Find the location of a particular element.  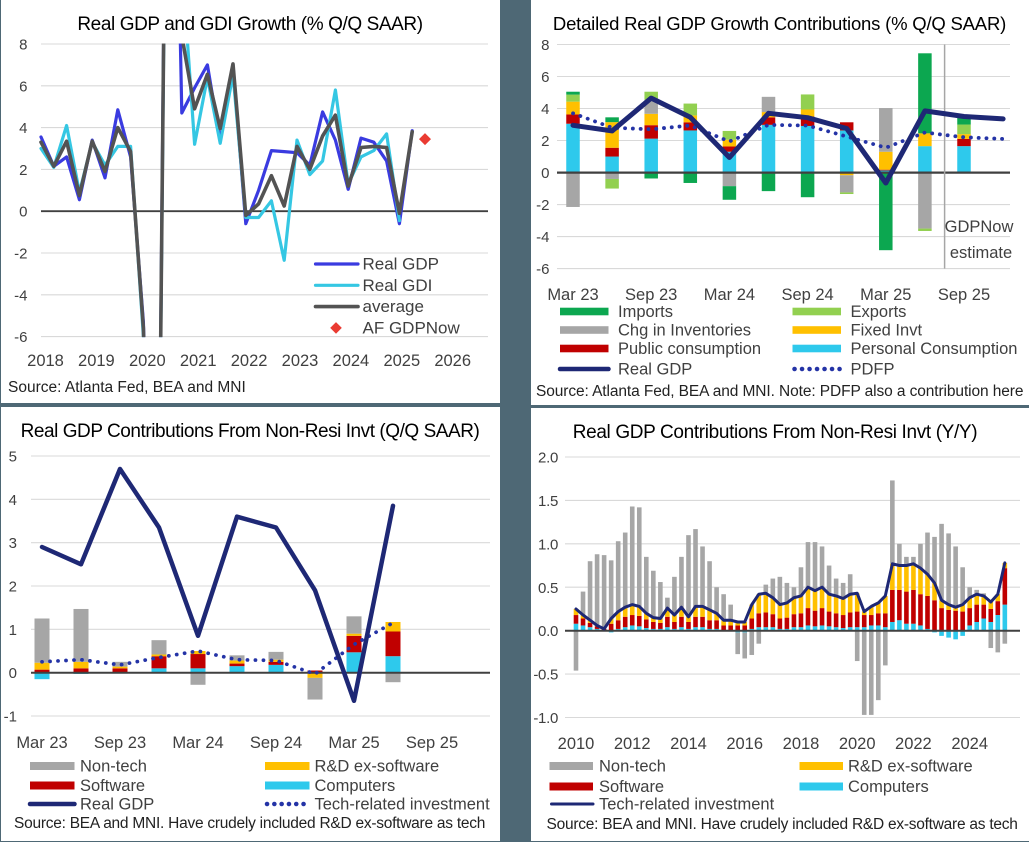

svg-text: Exports is located at coordinates (879, 312).